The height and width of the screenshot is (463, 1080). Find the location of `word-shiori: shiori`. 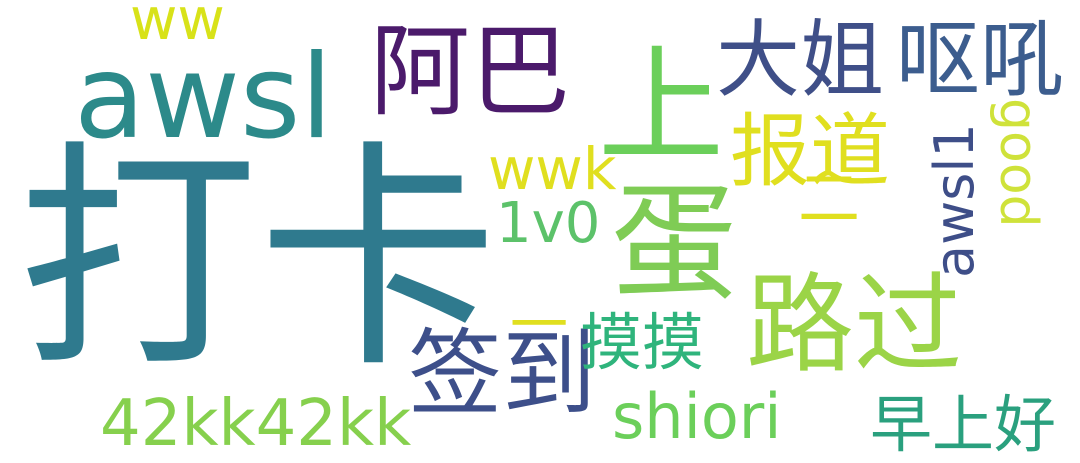

word-shiori: shiori is located at coordinates (697, 416).